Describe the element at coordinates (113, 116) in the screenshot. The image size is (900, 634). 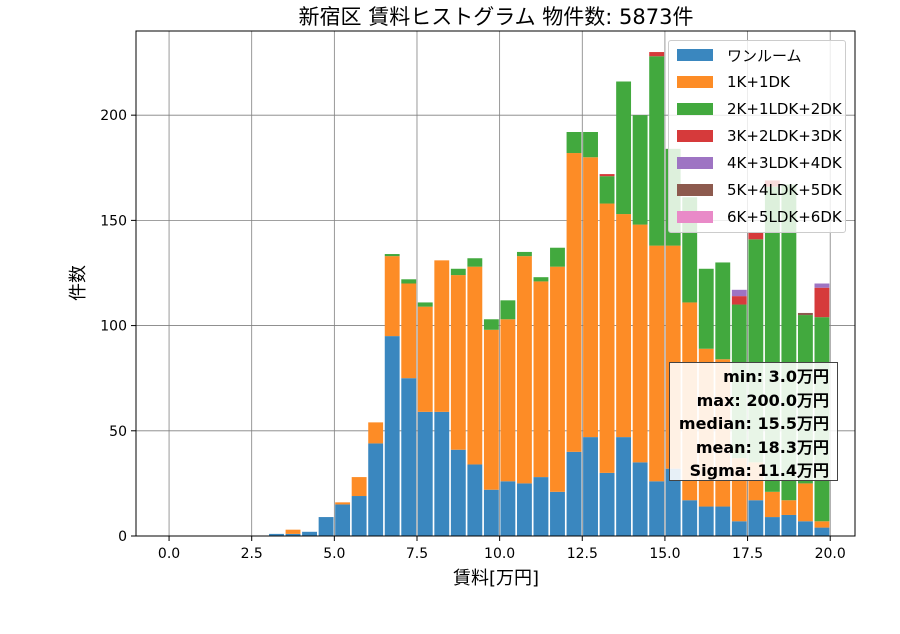
I see `y-tick-label: 200` at that location.